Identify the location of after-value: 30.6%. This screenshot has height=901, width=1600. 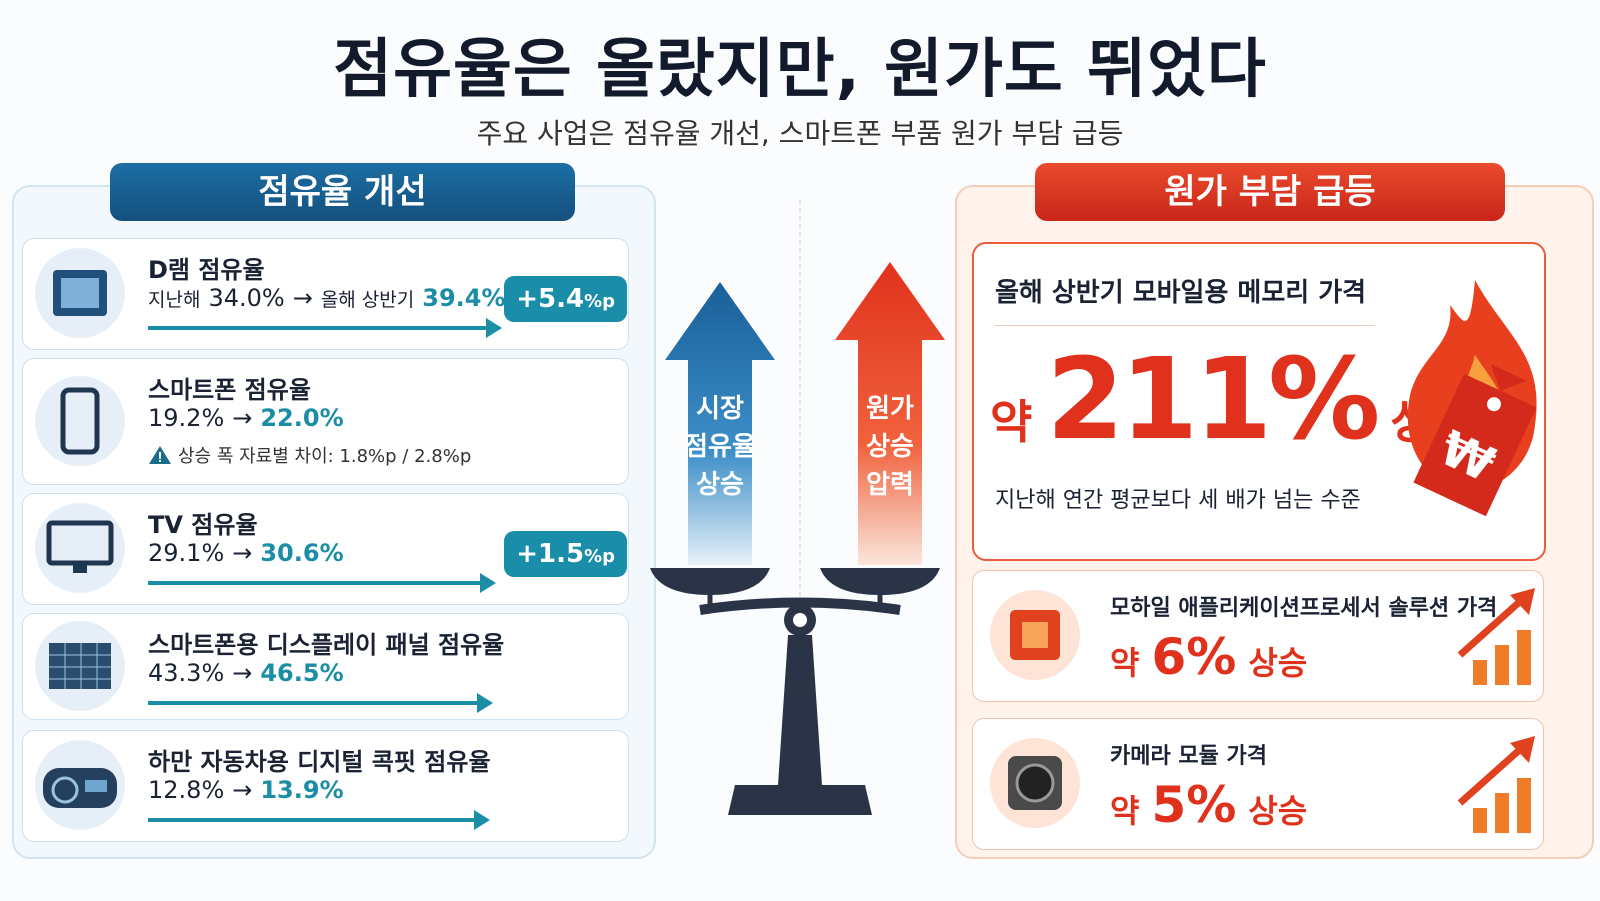
(302, 553).